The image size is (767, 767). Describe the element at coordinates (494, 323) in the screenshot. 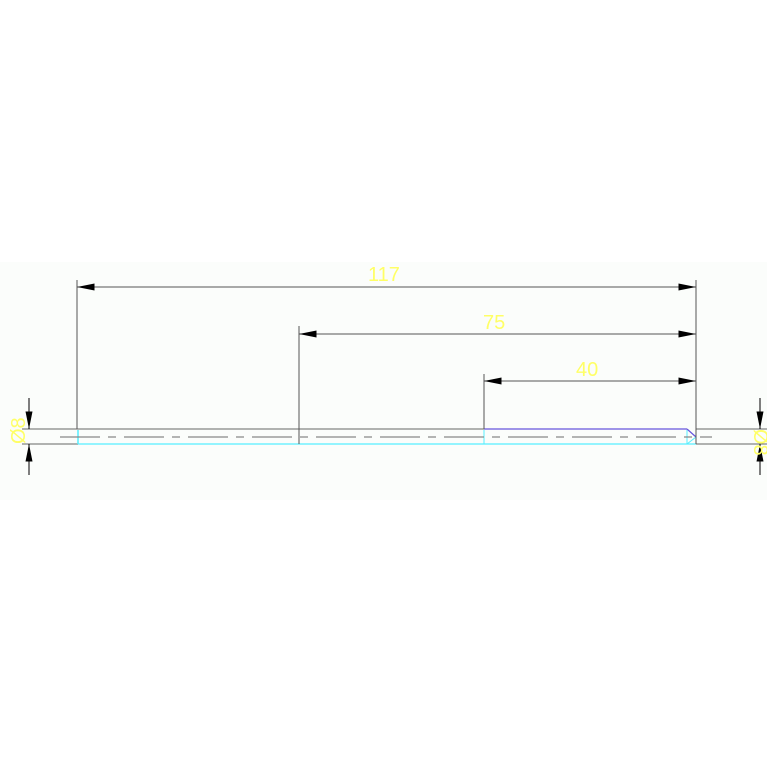

I see `dimension-text-middle: 75` at that location.